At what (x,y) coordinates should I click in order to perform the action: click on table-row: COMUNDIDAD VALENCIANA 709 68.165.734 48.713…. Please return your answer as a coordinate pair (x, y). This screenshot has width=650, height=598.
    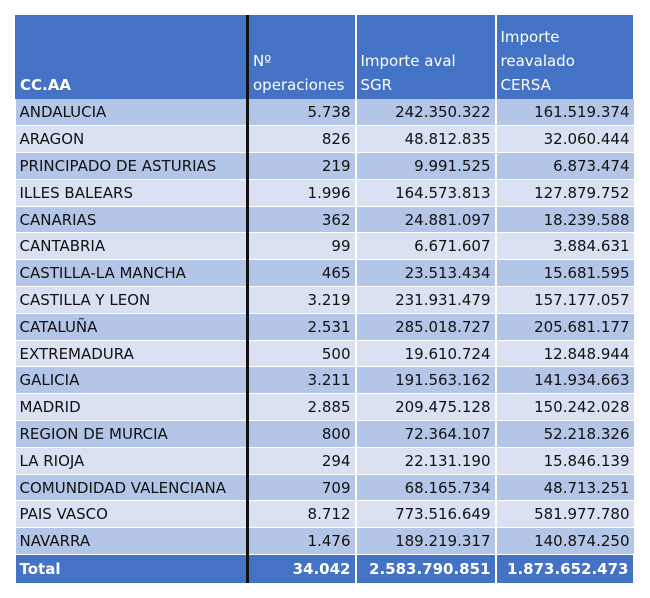
    Looking at the image, I should click on (324, 488).